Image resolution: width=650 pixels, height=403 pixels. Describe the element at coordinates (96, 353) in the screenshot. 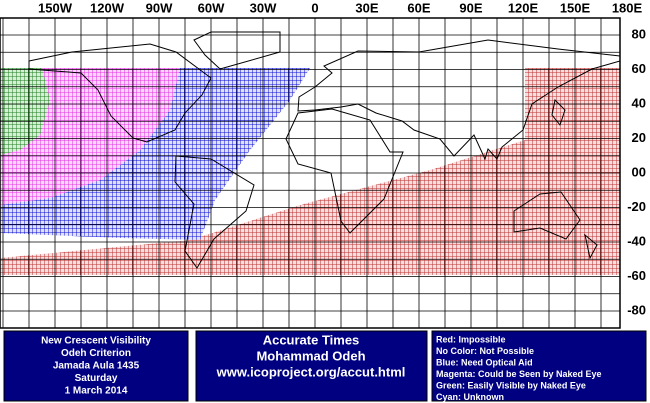

I see `info-line: Odeh Criterion` at that location.